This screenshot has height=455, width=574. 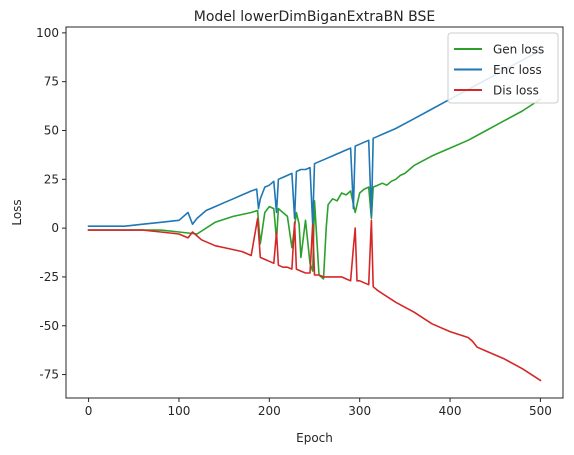 I want to click on x-axis-label: Epoch, so click(x=314, y=438).